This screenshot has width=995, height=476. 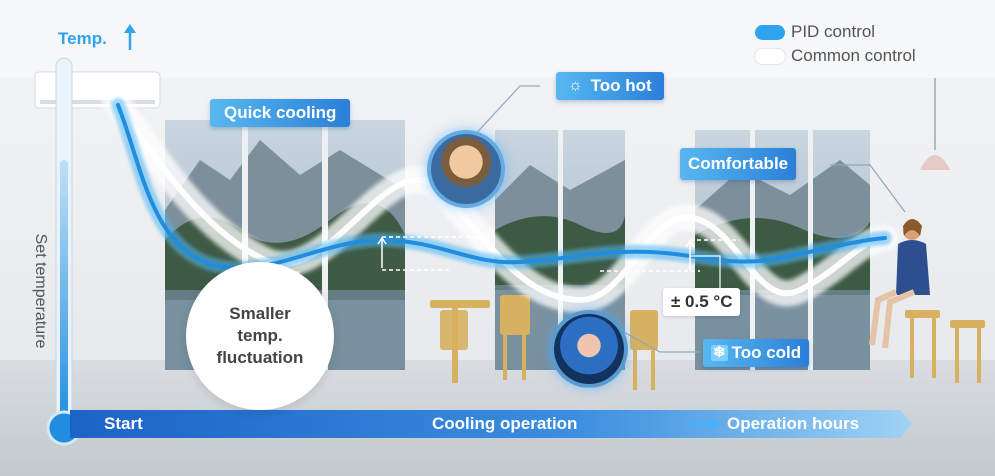 I want to click on quick-cooling-callout: Quick cooling, so click(x=280, y=113).